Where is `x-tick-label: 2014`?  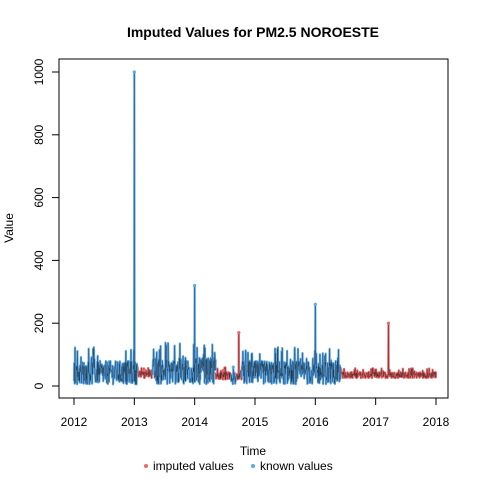
x-tick-label: 2014 is located at coordinates (194, 422).